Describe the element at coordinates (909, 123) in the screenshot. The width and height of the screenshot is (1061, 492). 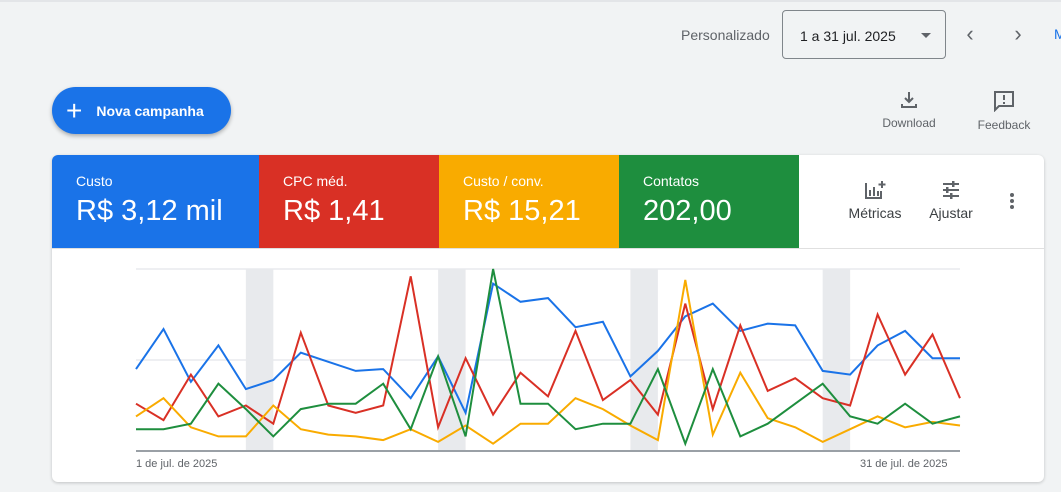
I see `download-label: Download` at that location.